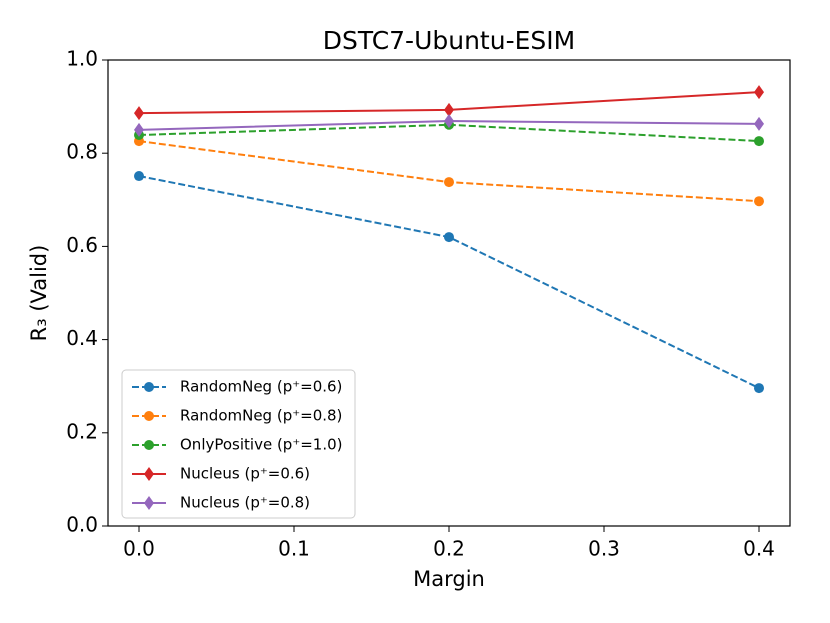 The height and width of the screenshot is (623, 830). What do you see at coordinates (604, 549) in the screenshot?
I see `x-tick-label: 0.3` at bounding box center [604, 549].